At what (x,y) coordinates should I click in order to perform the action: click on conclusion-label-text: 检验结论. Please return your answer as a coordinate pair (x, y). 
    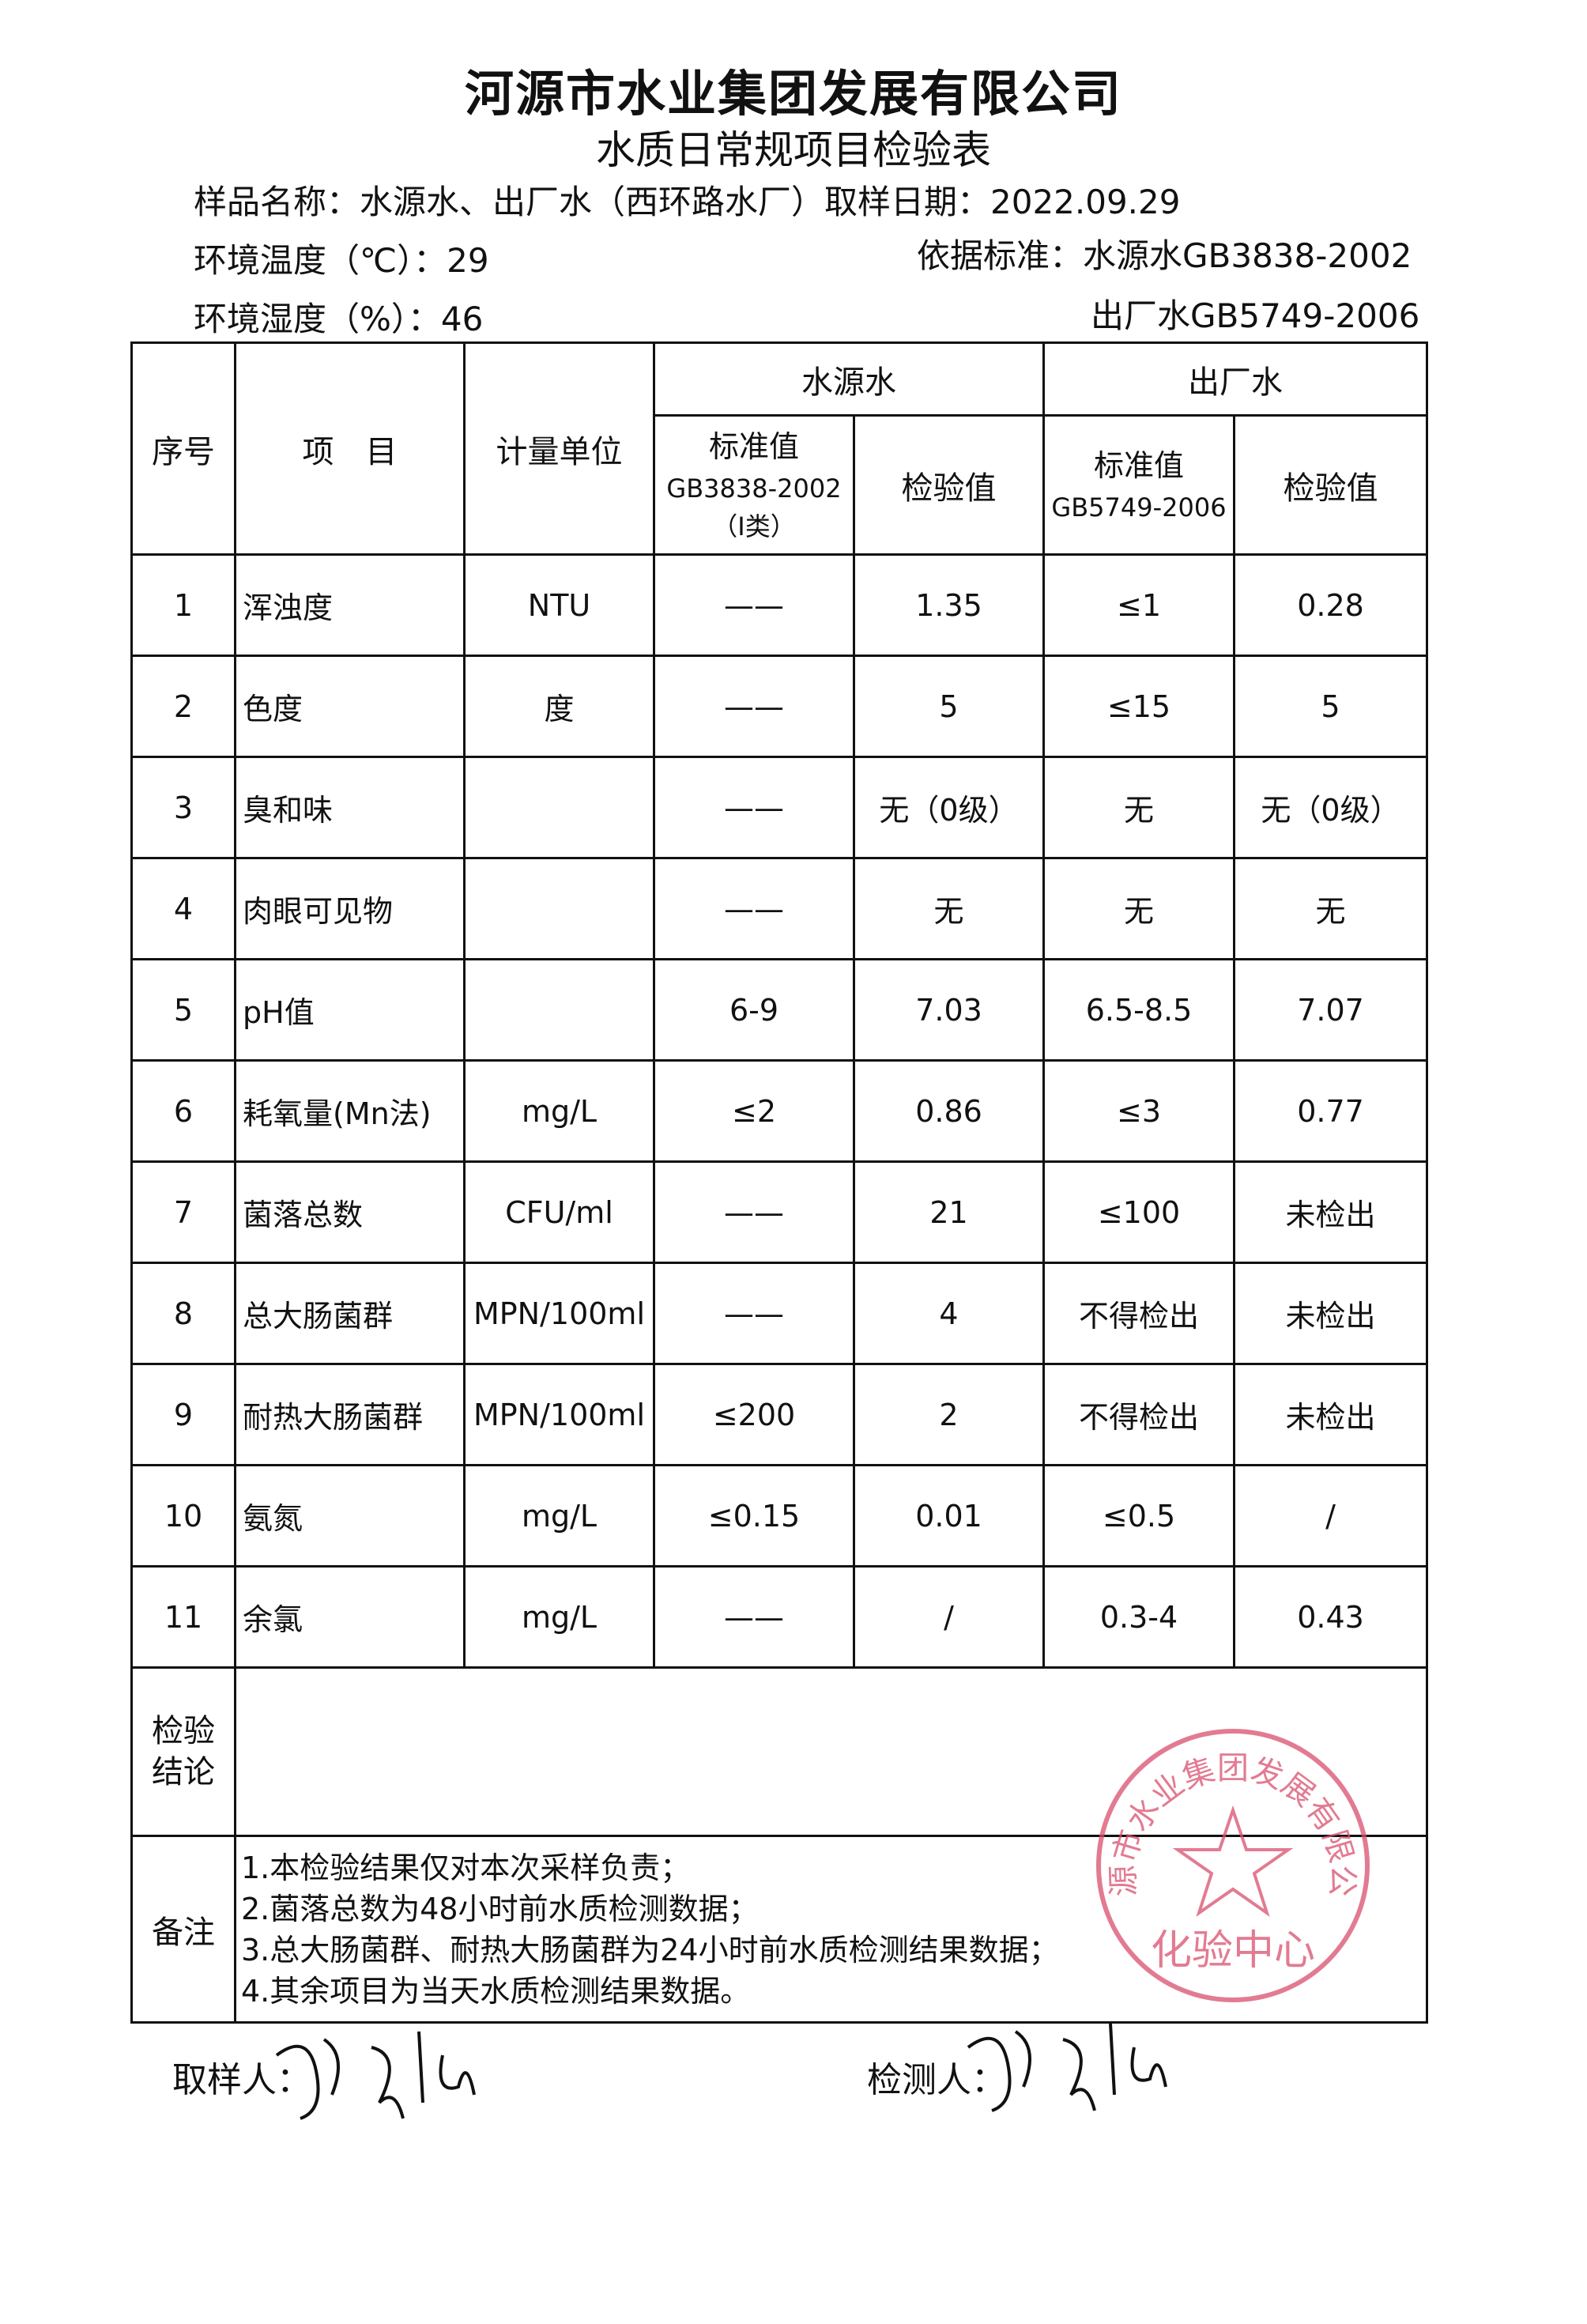
    Looking at the image, I should click on (183, 1751).